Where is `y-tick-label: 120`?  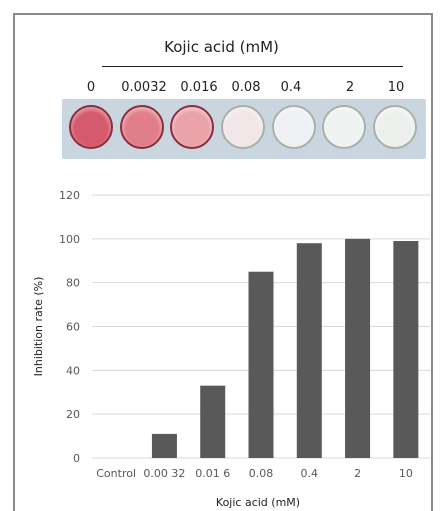 y-tick-label: 120 is located at coordinates (69, 195).